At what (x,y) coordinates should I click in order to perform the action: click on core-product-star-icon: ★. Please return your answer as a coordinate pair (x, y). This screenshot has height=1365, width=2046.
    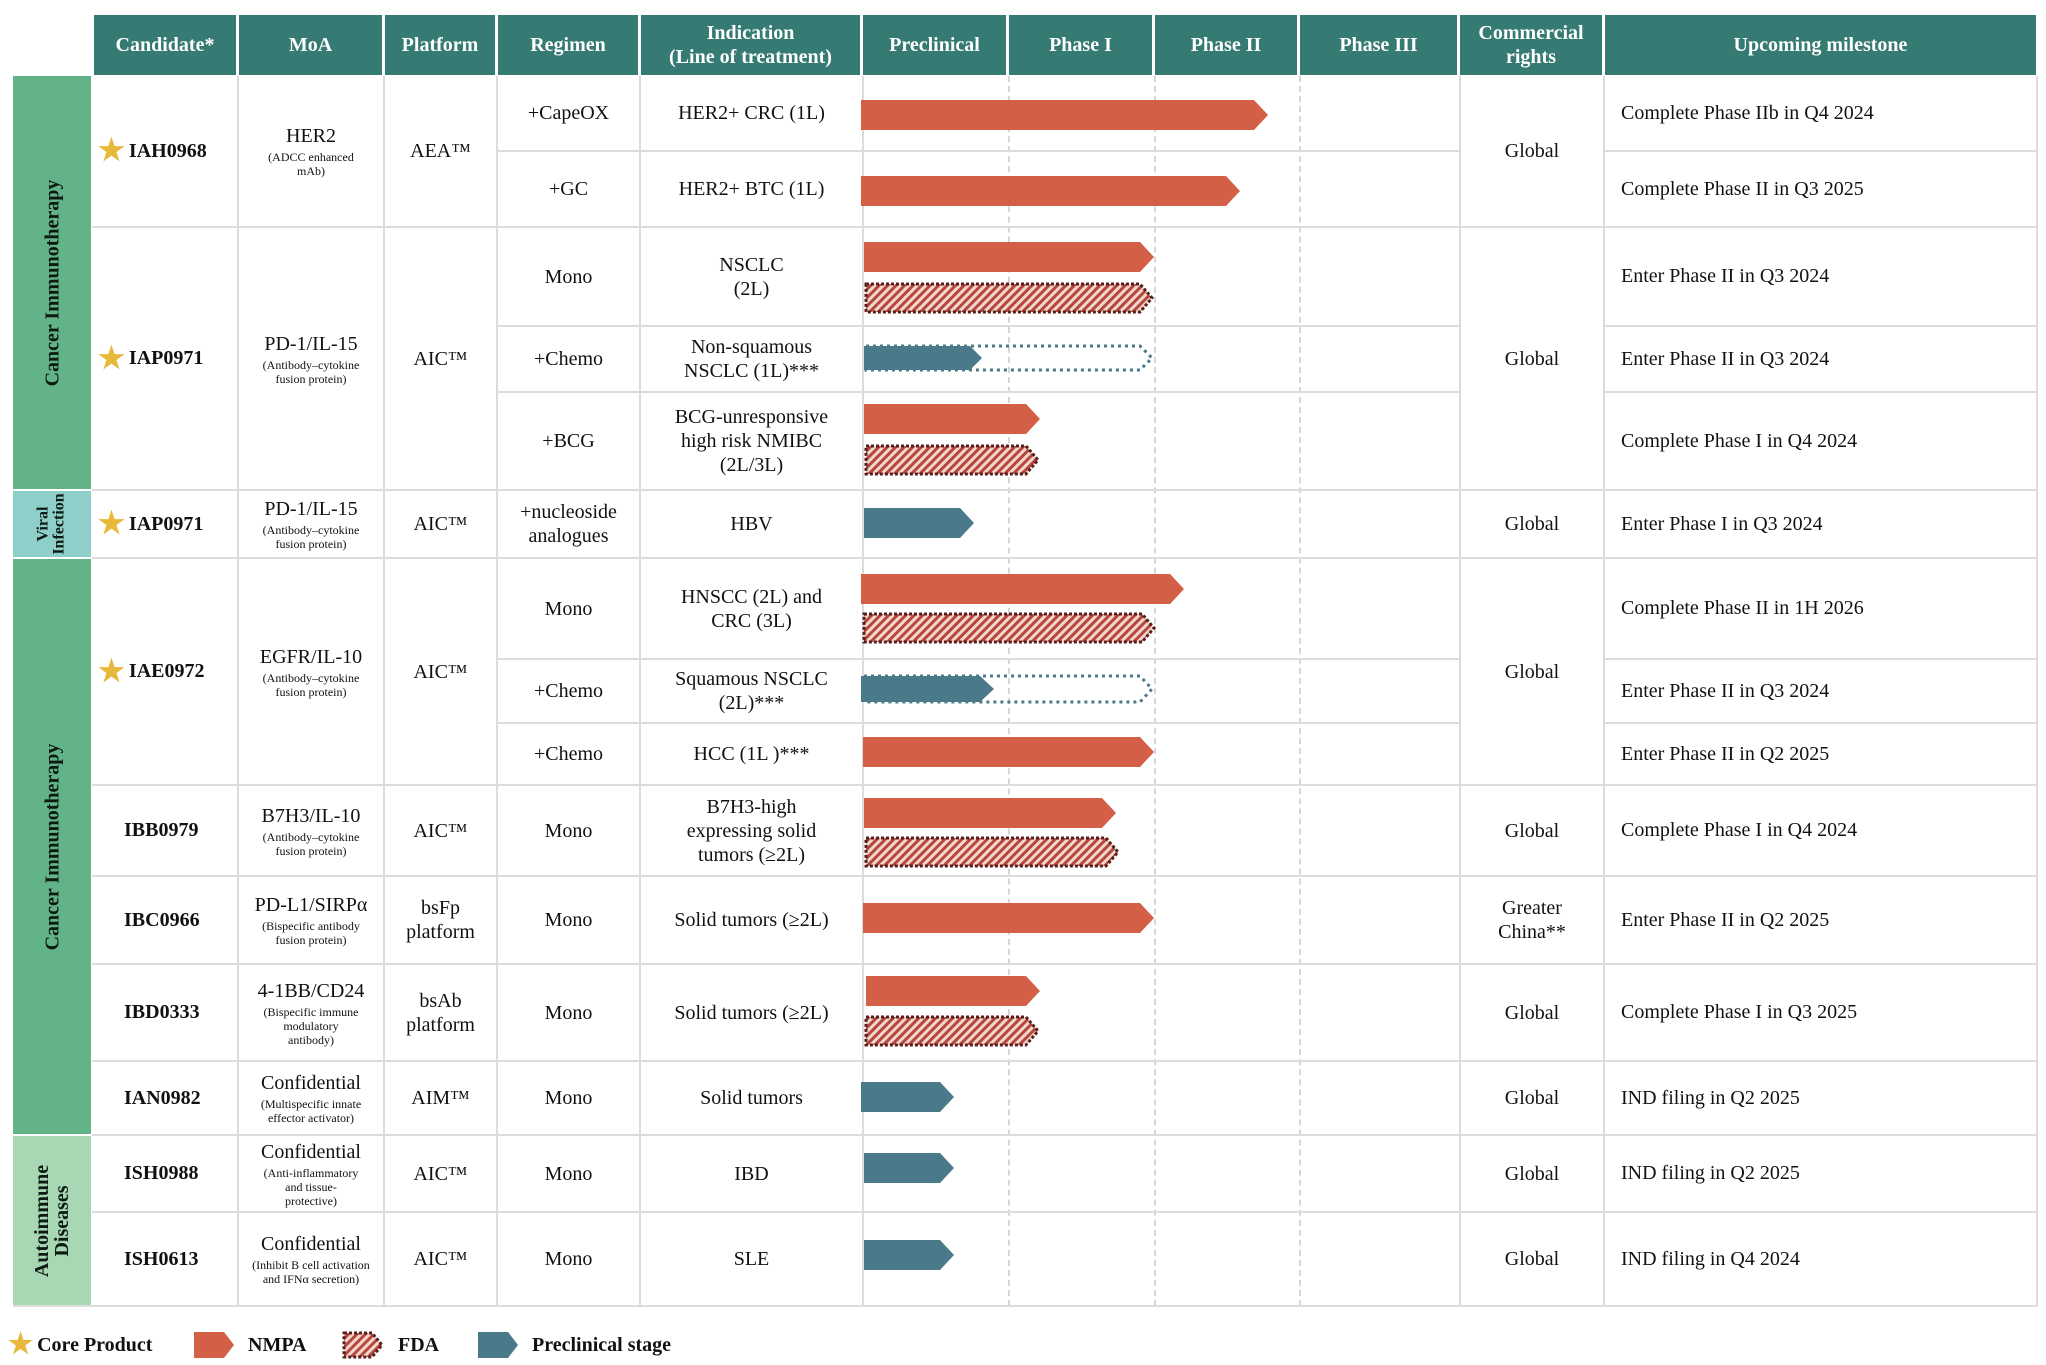
    Looking at the image, I should click on (111, 523).